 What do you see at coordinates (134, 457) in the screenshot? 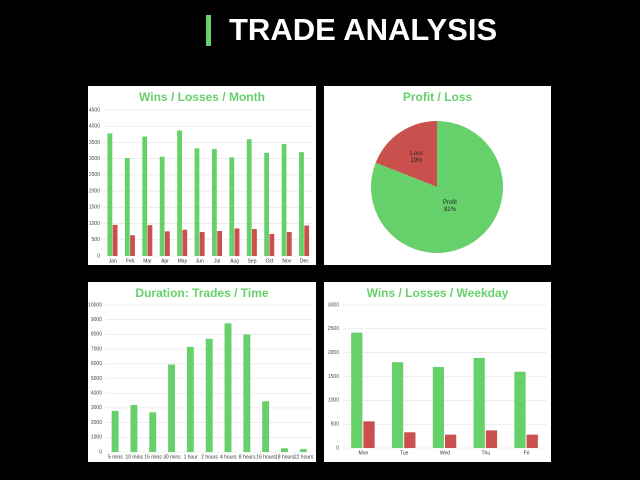
I see `x-tick-label: 10 mins` at bounding box center [134, 457].